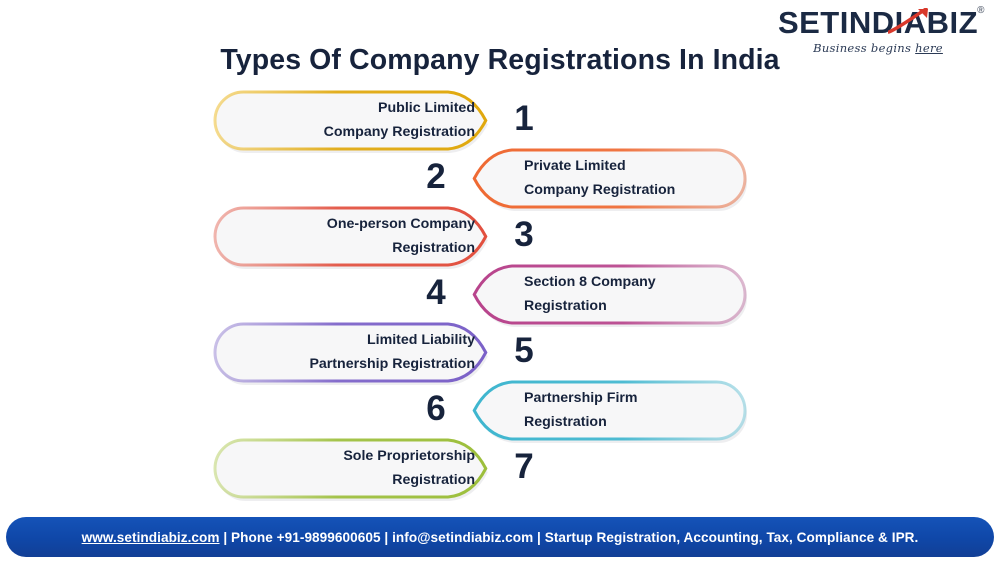 This screenshot has width=1000, height=563. I want to click on step-number: 7, so click(524, 466).